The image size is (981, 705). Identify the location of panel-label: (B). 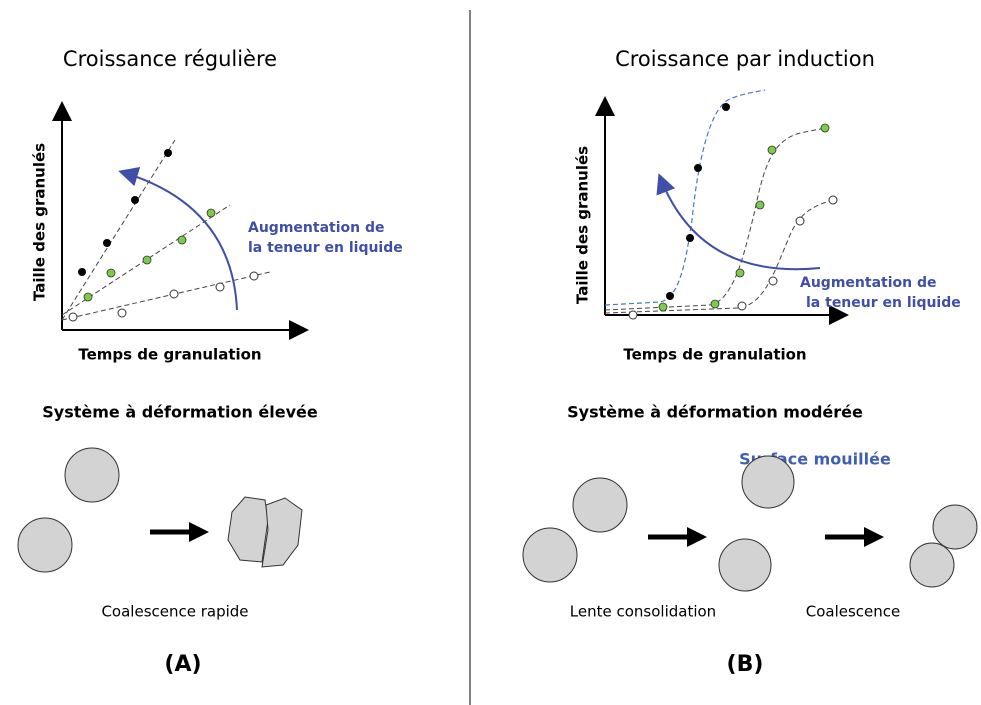
(745, 664).